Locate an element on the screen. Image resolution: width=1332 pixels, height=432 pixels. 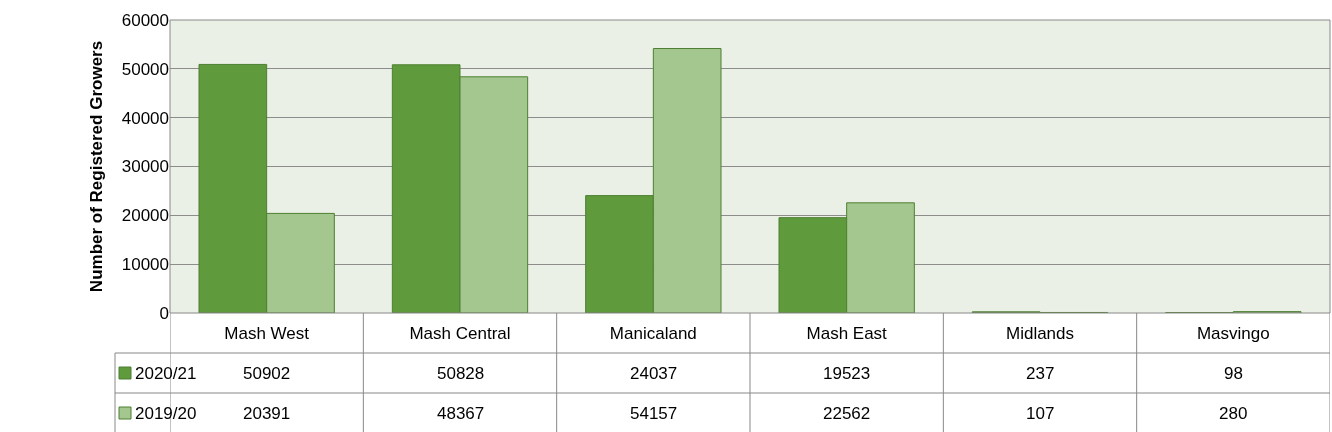
legend-label: 2019/20 is located at coordinates (166, 413).